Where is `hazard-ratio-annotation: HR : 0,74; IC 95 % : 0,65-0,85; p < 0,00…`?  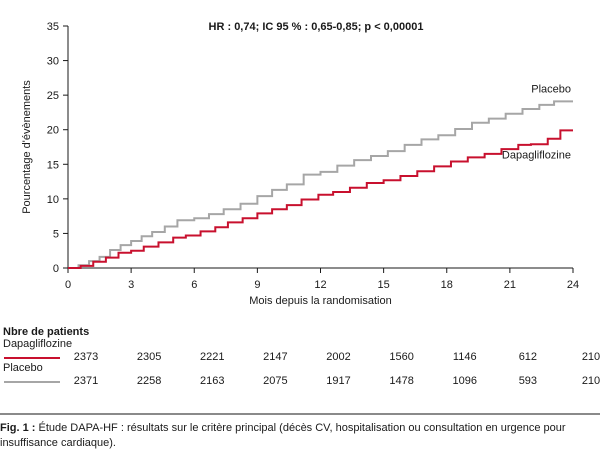 hazard-ratio-annotation: HR : 0,74; IC 95 % : 0,65-0,85; p < 0,00… is located at coordinates (316, 27).